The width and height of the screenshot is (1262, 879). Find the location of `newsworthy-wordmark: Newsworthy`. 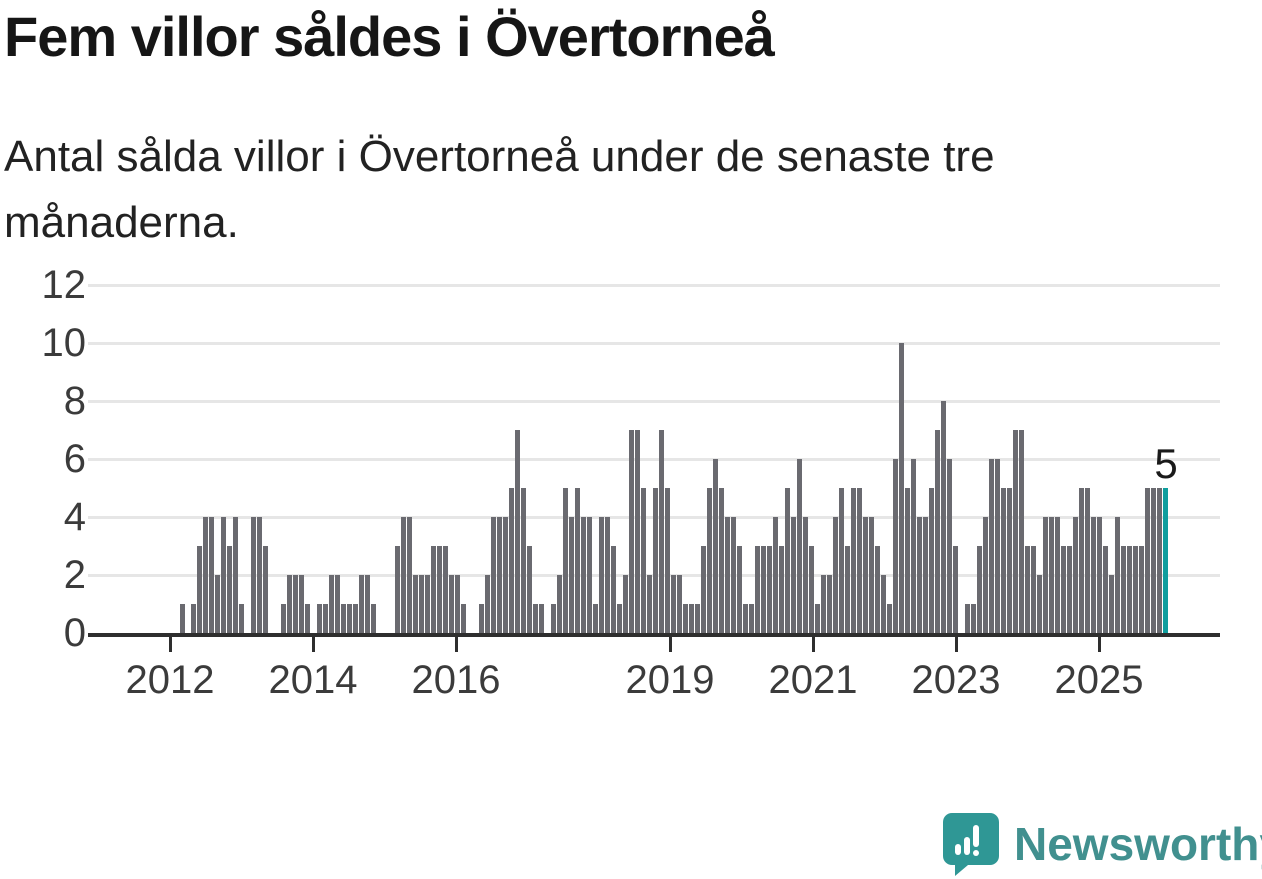

newsworthy-wordmark: Newsworthy is located at coordinates (1138, 844).